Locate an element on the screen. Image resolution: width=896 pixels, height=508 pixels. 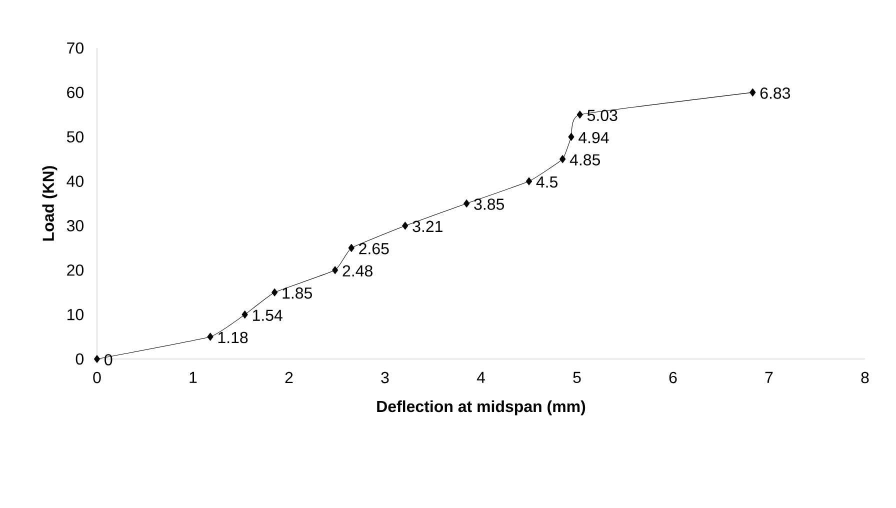
x-tick-label: 4 is located at coordinates (480, 377).